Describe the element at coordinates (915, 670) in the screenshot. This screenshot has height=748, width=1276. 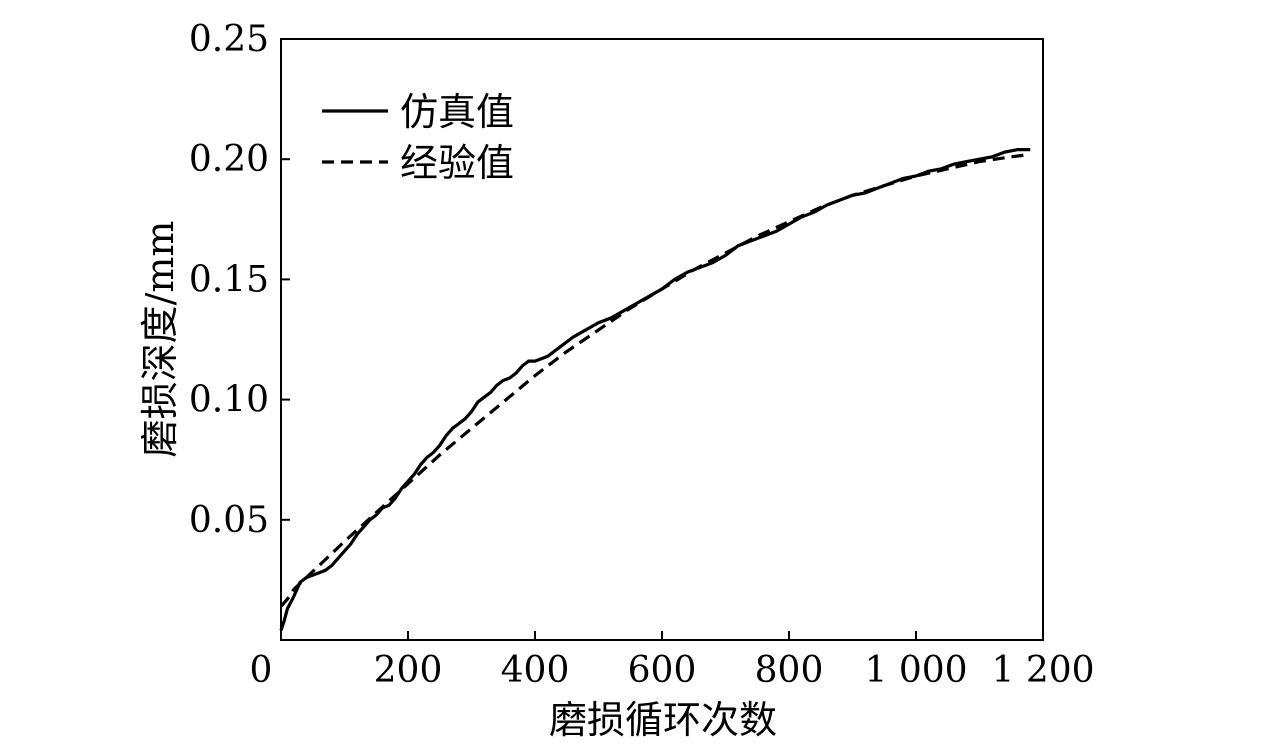
I see `x-tick-label: 1 000` at that location.